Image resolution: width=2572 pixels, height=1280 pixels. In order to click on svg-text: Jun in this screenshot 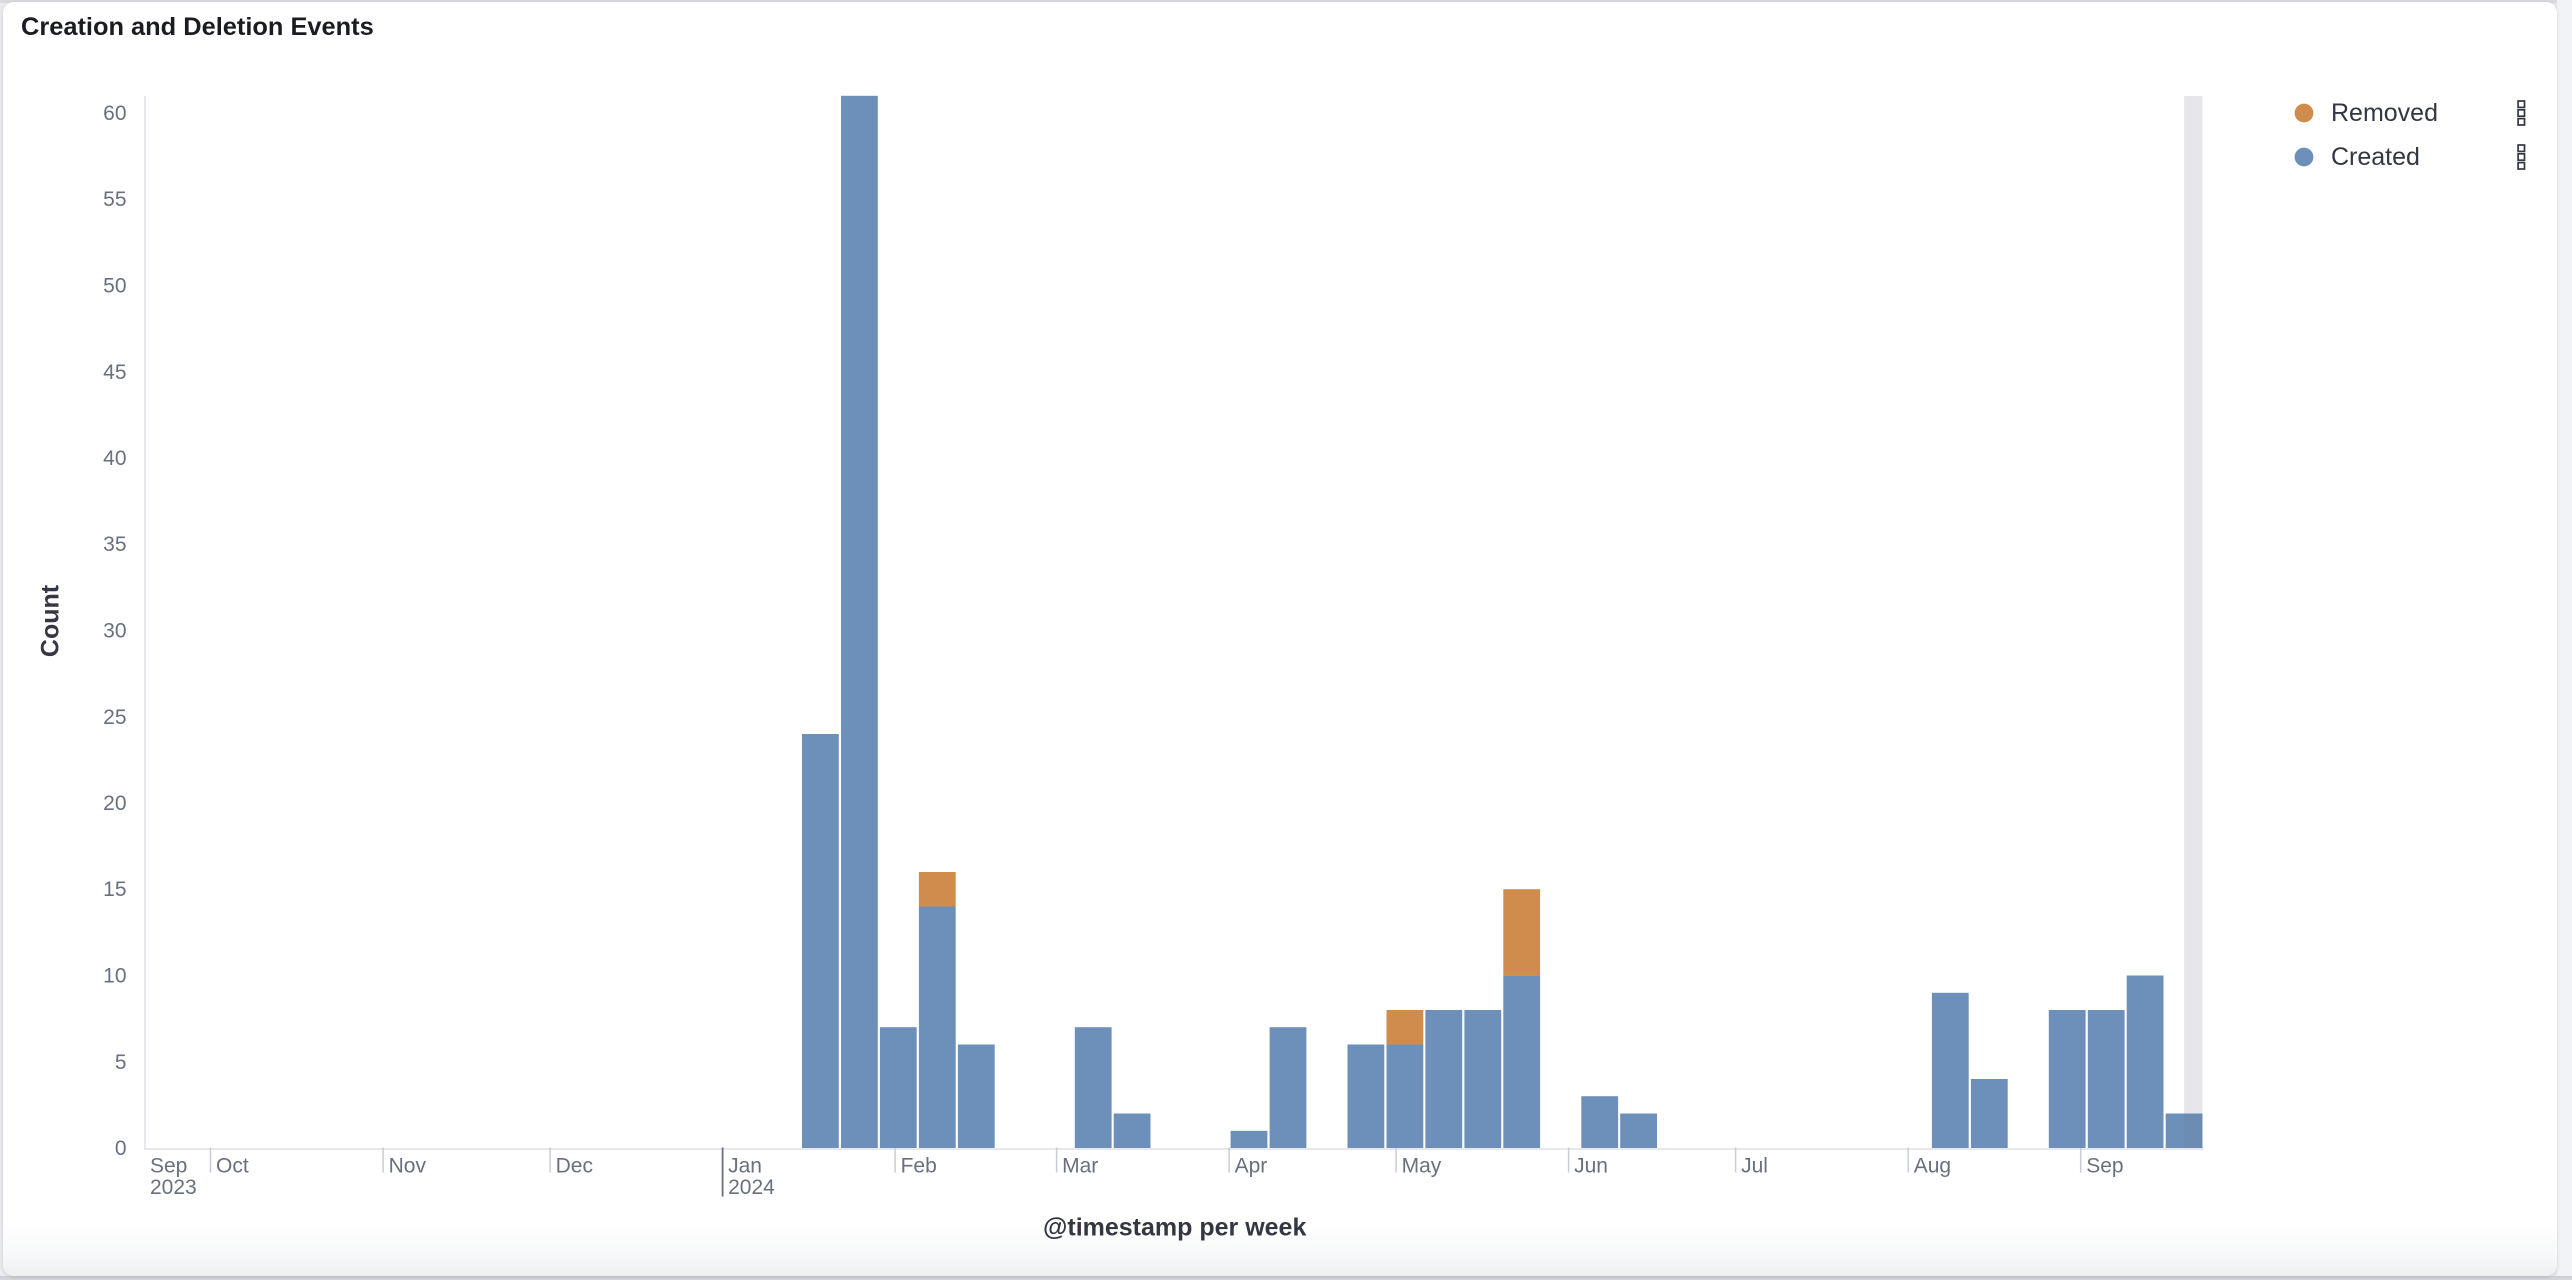, I will do `click(1591, 1166)`.